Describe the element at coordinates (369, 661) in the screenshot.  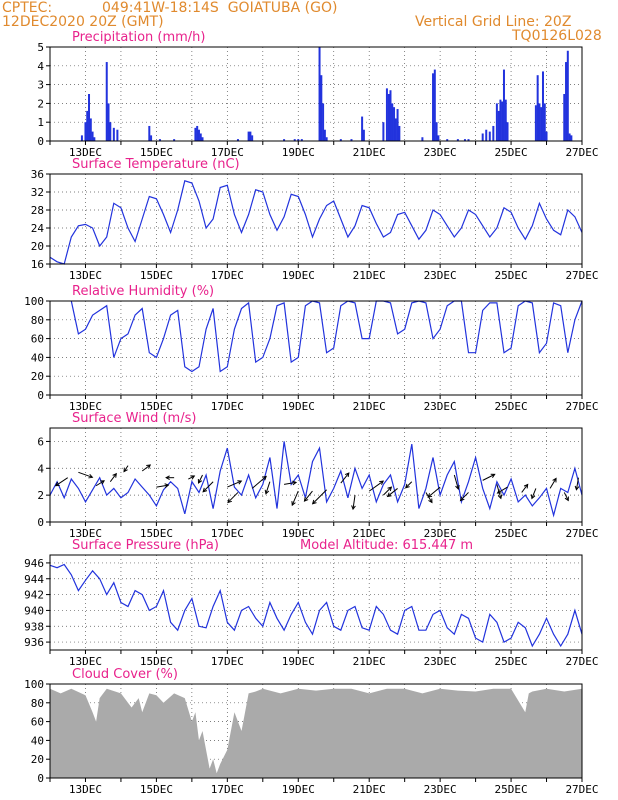
I see `pres-xtick-label: 21DEC` at that location.